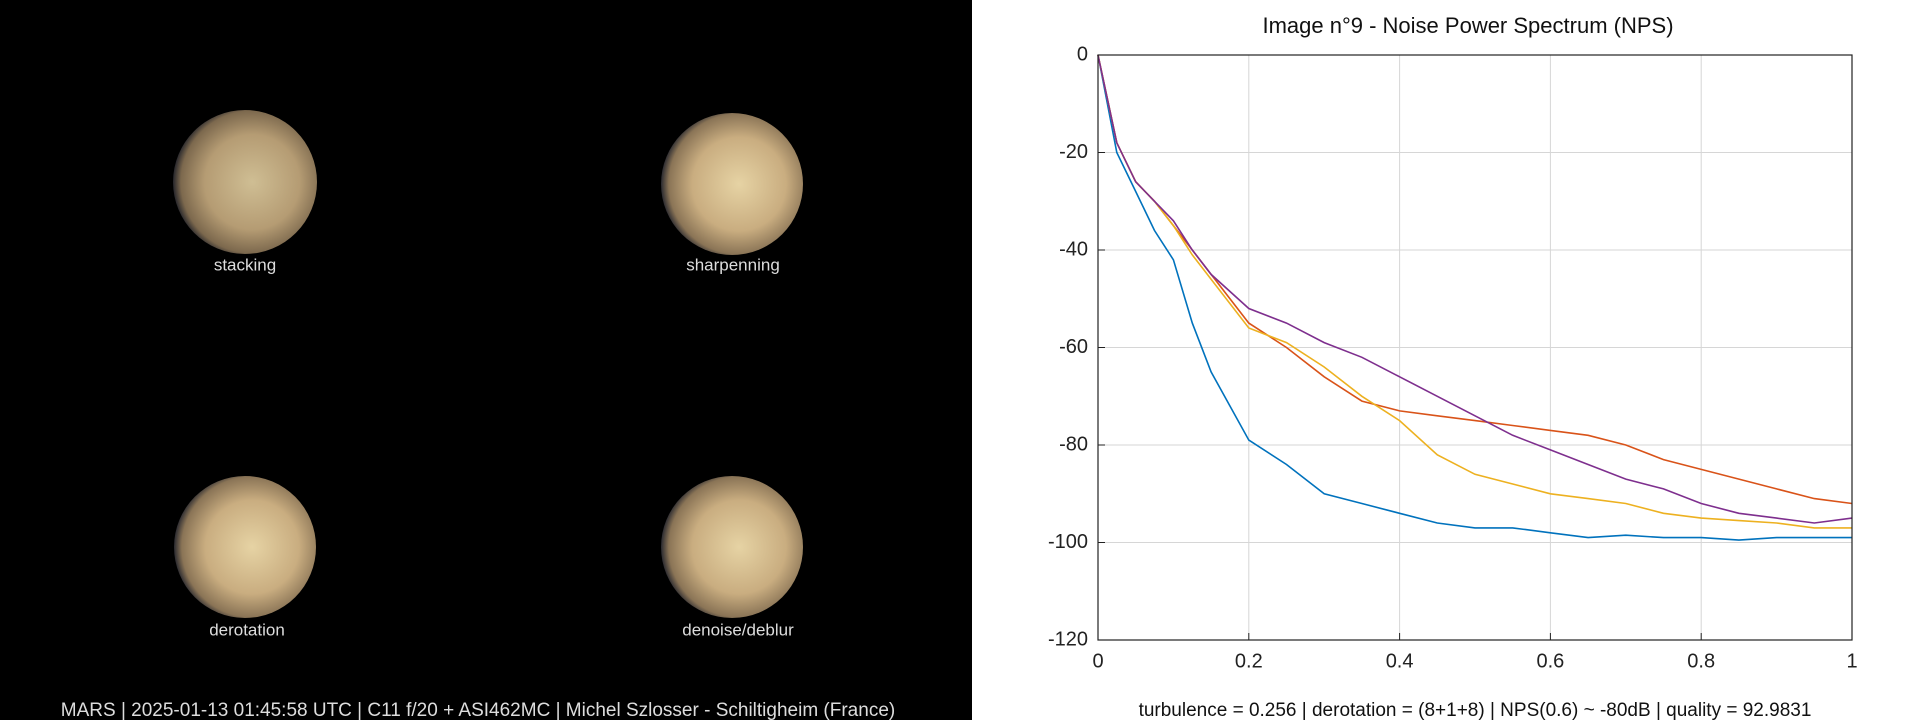 The image size is (1920, 720). Describe the element at coordinates (1701, 661) in the screenshot. I see `x-tick-label: 0.8` at that location.